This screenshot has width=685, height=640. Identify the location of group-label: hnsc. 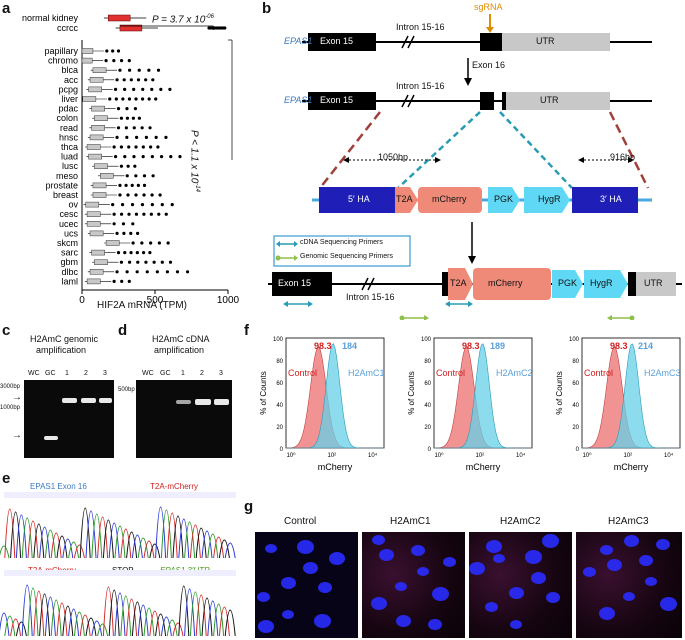
(69, 137).